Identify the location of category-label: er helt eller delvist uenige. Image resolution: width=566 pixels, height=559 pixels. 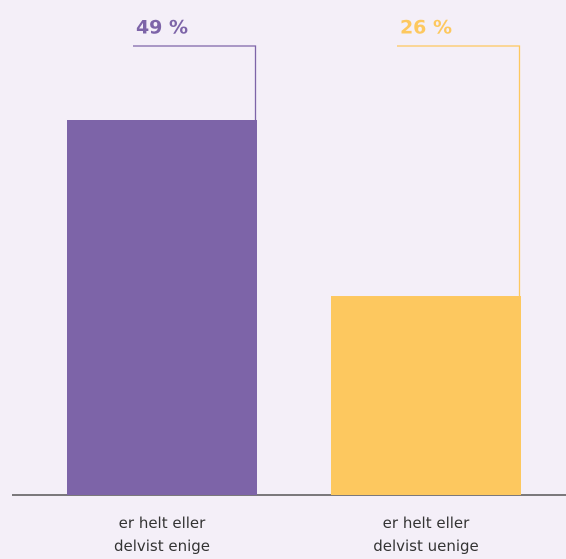
(426, 534).